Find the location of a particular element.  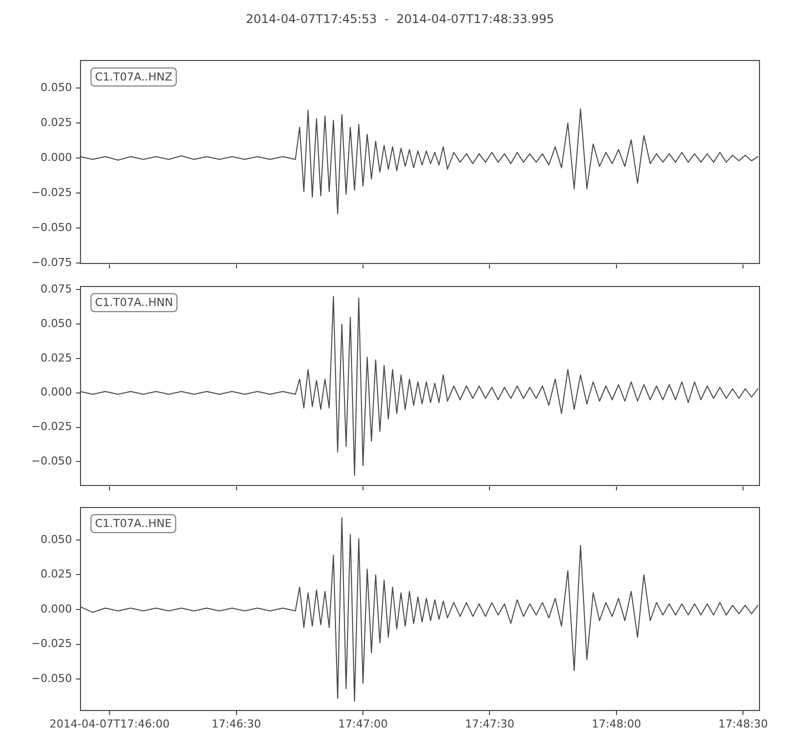

x-tick-label: 17:46:30 is located at coordinates (236, 723).